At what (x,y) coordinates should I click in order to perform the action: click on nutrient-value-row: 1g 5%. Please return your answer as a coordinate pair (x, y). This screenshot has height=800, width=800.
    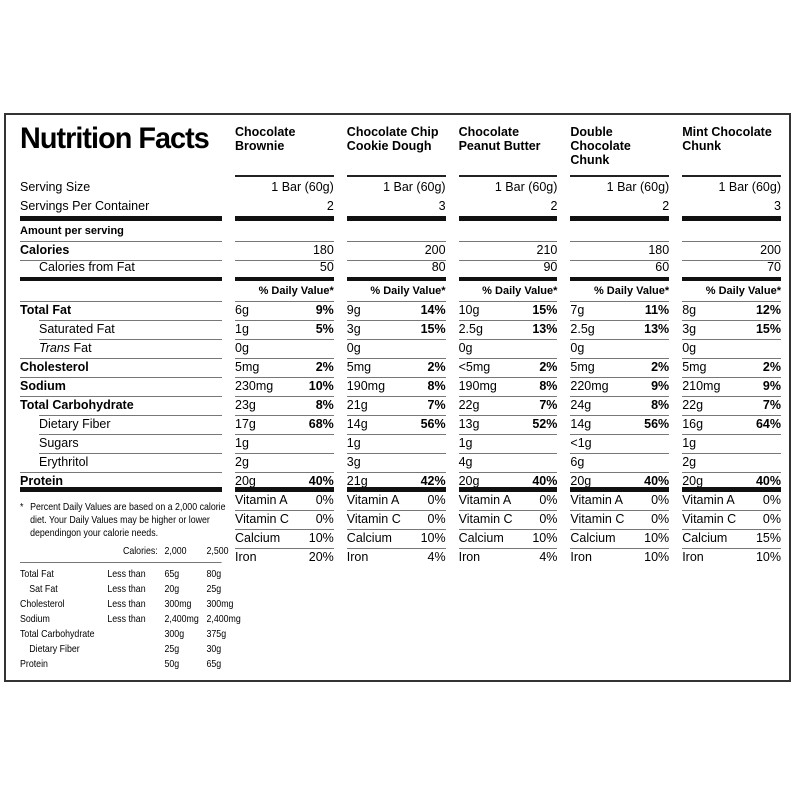
    Looking at the image, I should click on (284, 330).